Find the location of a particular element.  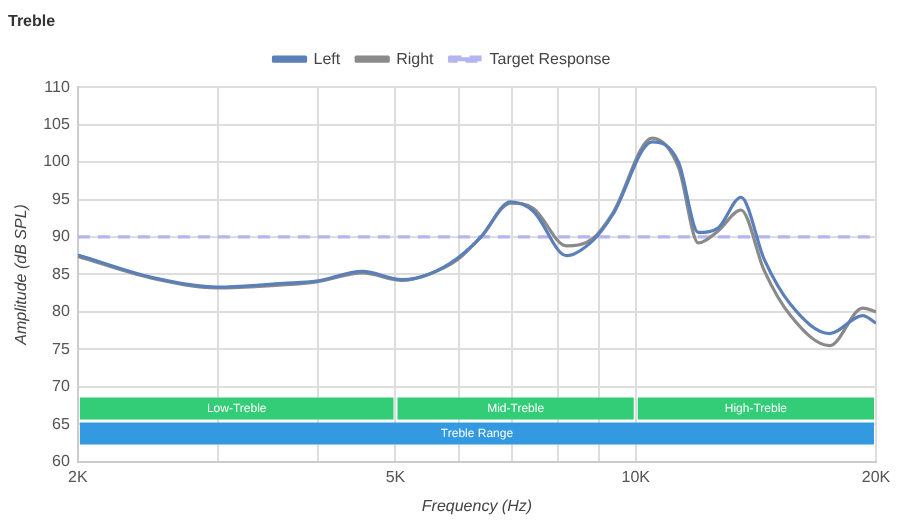

y-axis-title: Amplitude (dB SPL) is located at coordinates (21, 275).